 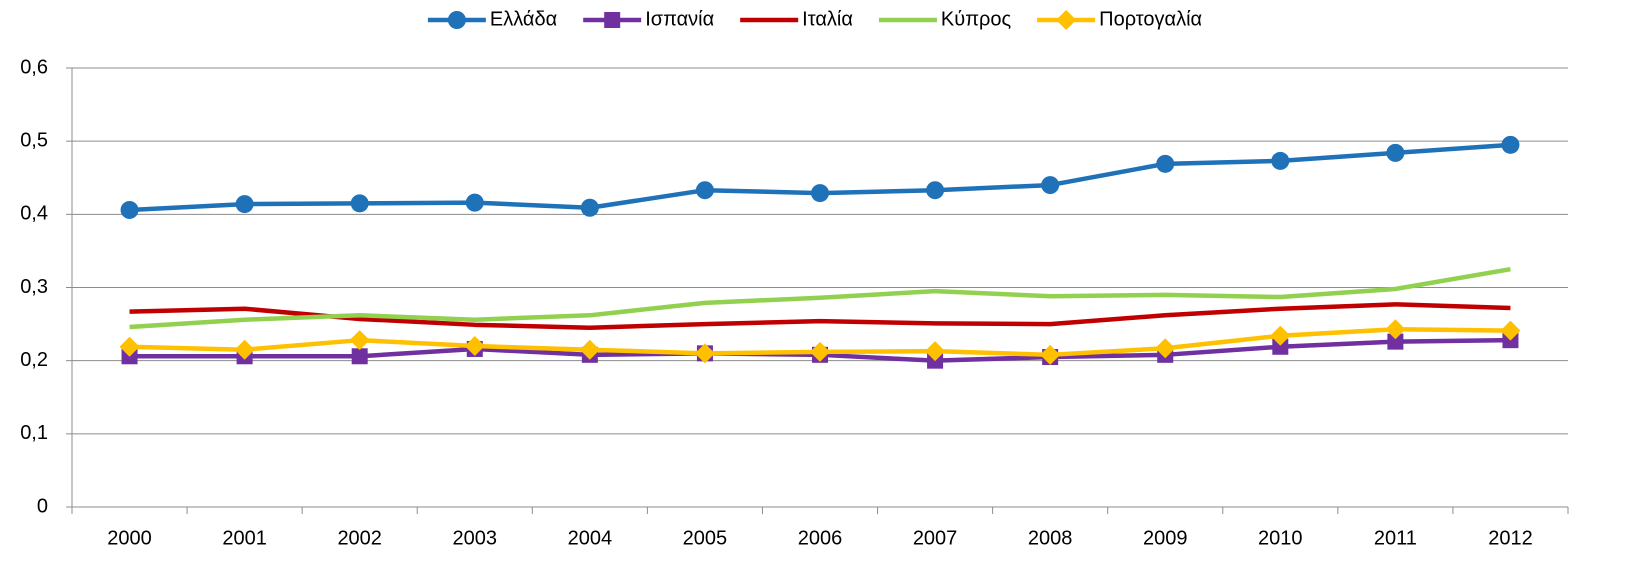 What do you see at coordinates (679, 19) in the screenshot?
I see `legend-label: Ισπανία` at bounding box center [679, 19].